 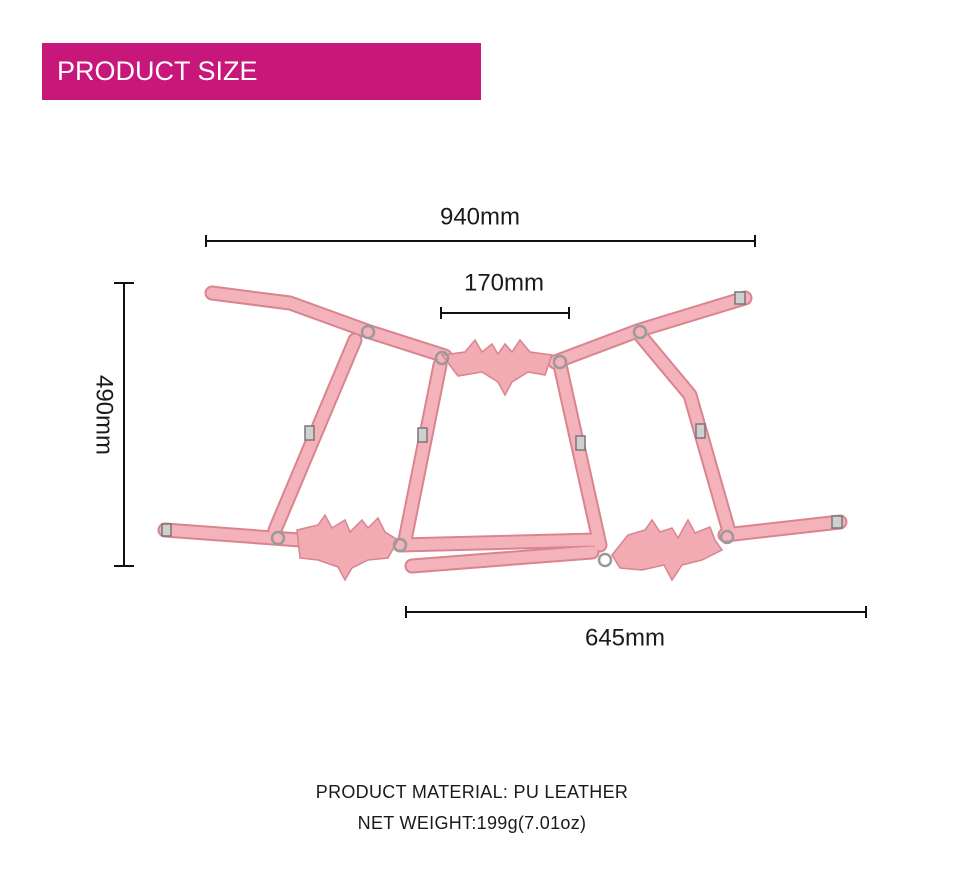 I want to click on header-bar, so click(x=261, y=71).